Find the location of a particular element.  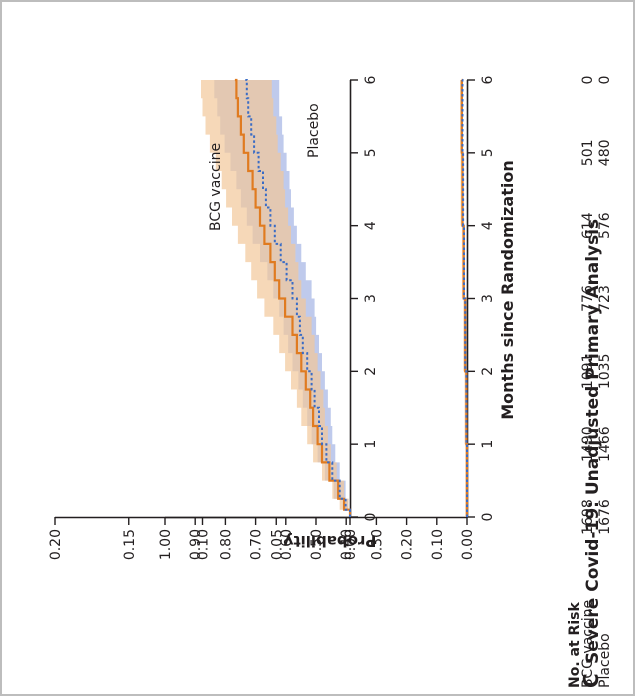

placebo-series-label: Placebo is located at coordinates (314, 130).